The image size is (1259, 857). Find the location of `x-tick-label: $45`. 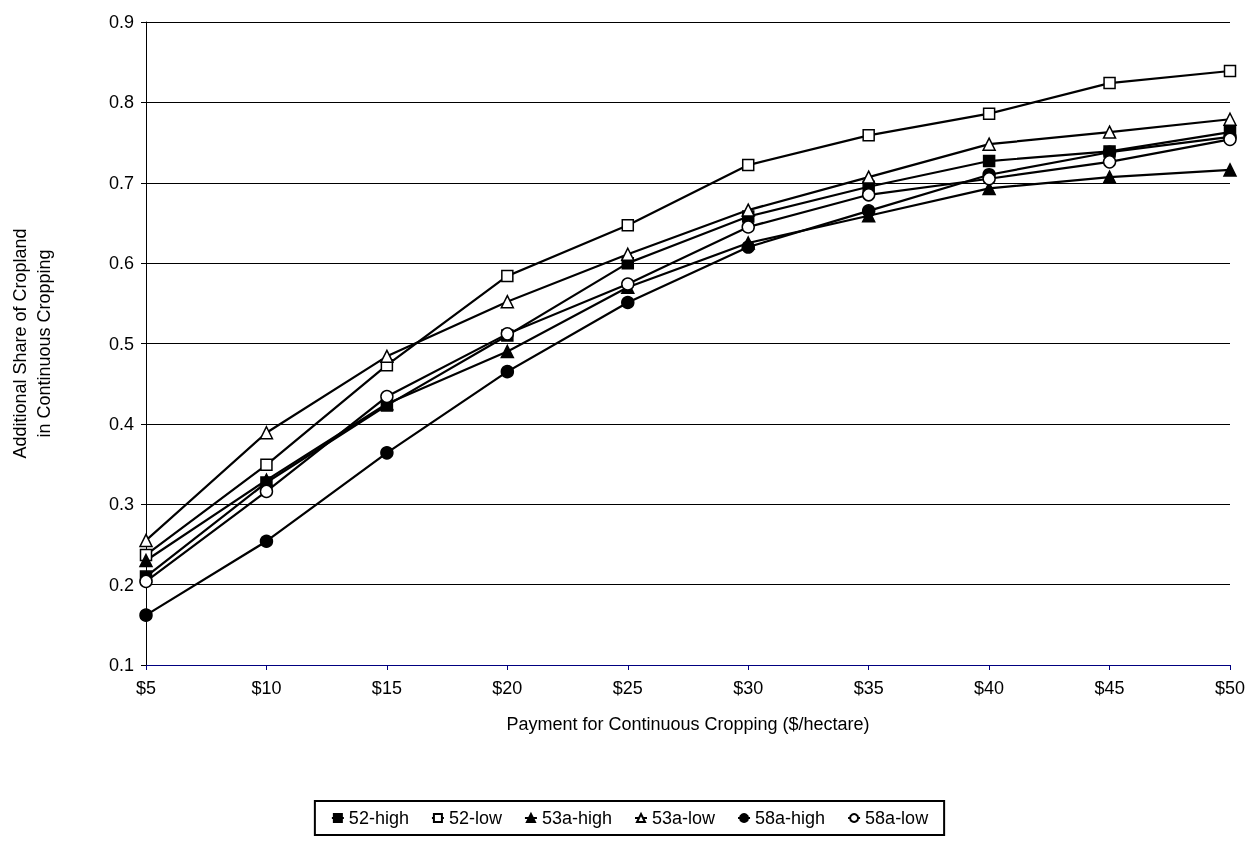

x-tick-label: $45 is located at coordinates (1109, 688).